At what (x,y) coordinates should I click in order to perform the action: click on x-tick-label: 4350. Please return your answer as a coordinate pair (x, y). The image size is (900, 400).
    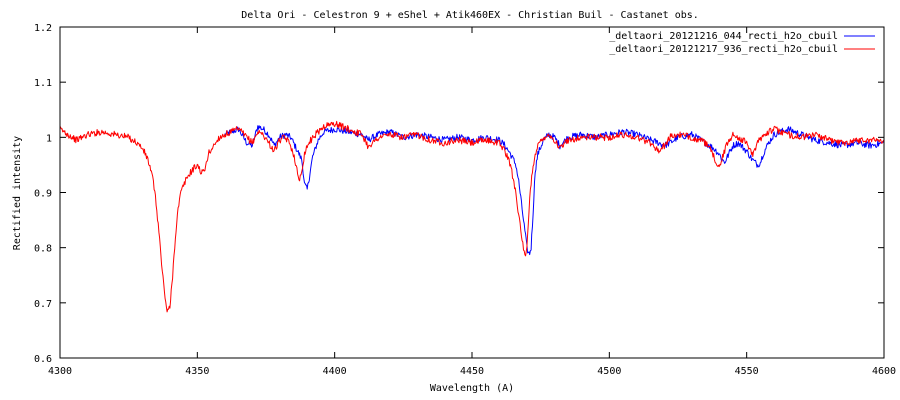
    Looking at the image, I should click on (197, 371).